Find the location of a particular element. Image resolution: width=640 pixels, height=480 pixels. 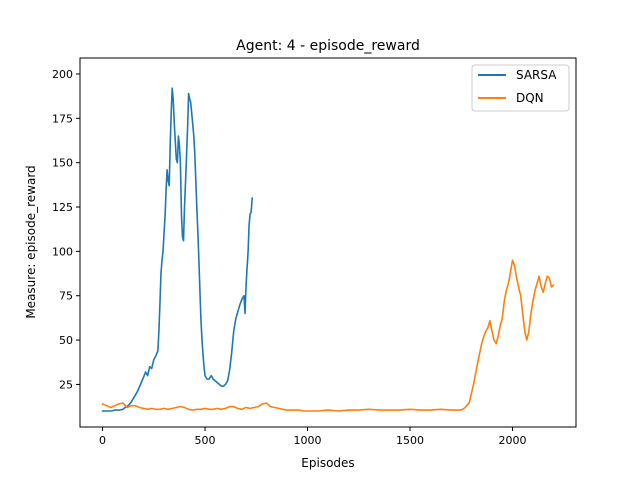

x-tick-label: 1500 is located at coordinates (410, 440).